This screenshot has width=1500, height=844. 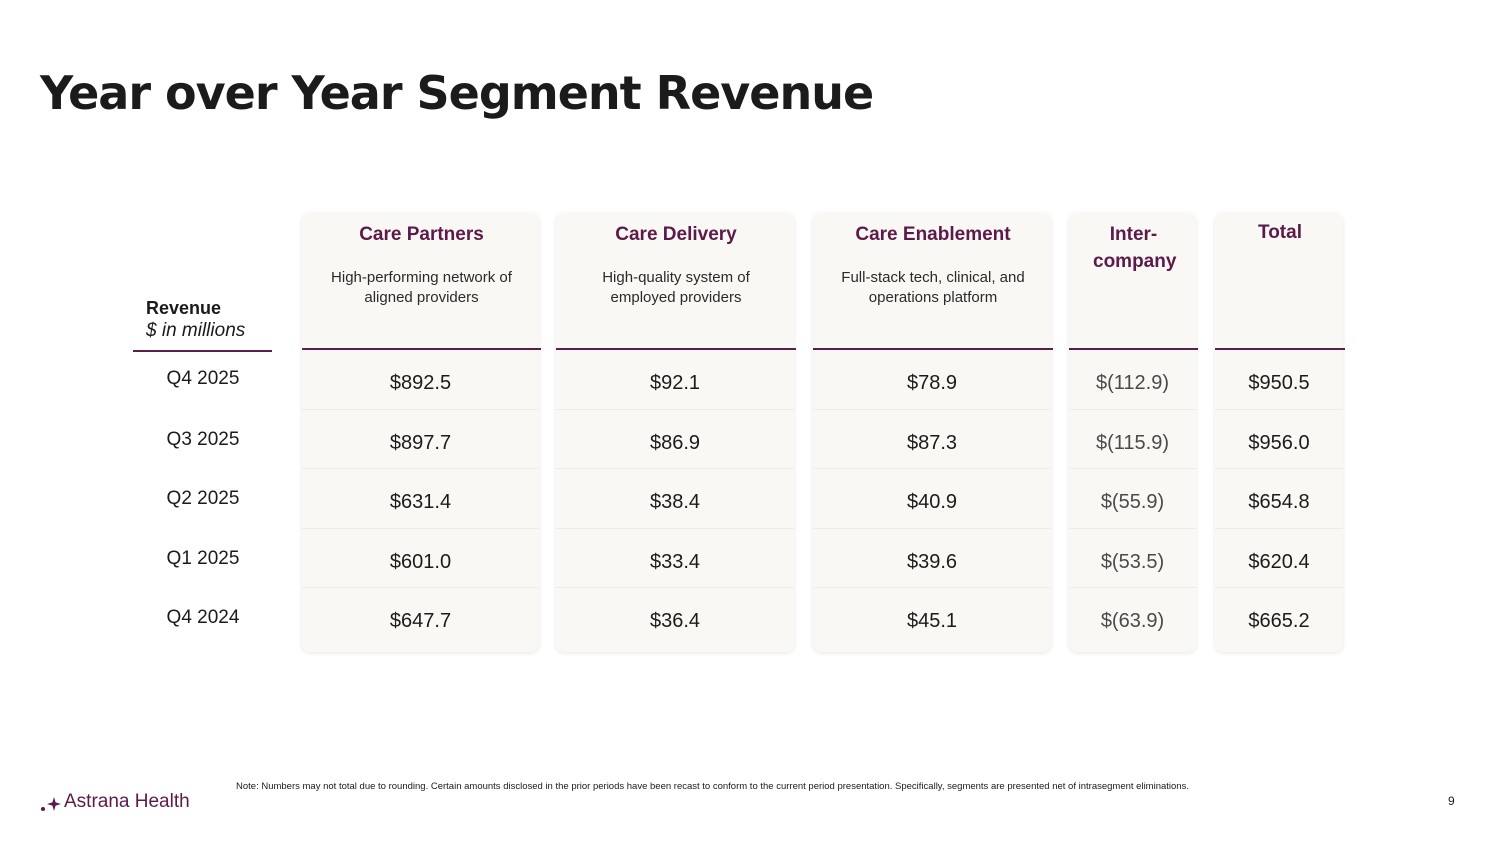 What do you see at coordinates (203, 558) in the screenshot?
I see `period-label: Q1 2025` at bounding box center [203, 558].